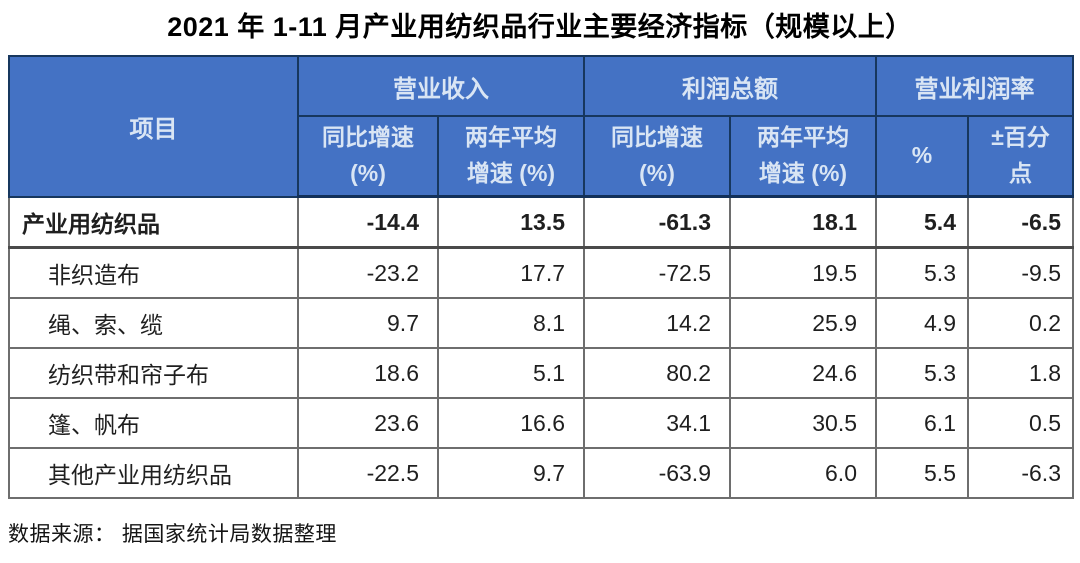  Describe the element at coordinates (153, 222) in the screenshot. I see `row-label: 产业用纺织品` at that location.